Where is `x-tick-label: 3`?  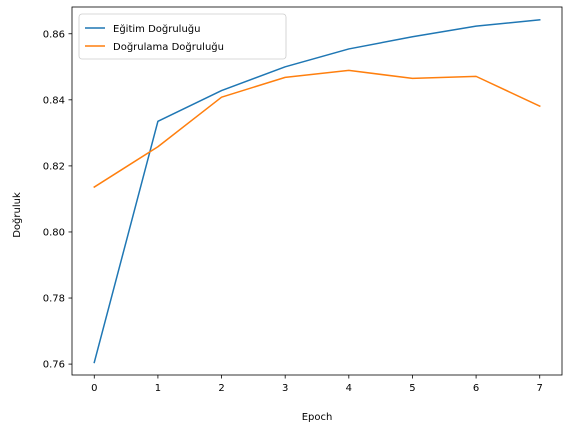
x-tick-label: 3 is located at coordinates (285, 388).